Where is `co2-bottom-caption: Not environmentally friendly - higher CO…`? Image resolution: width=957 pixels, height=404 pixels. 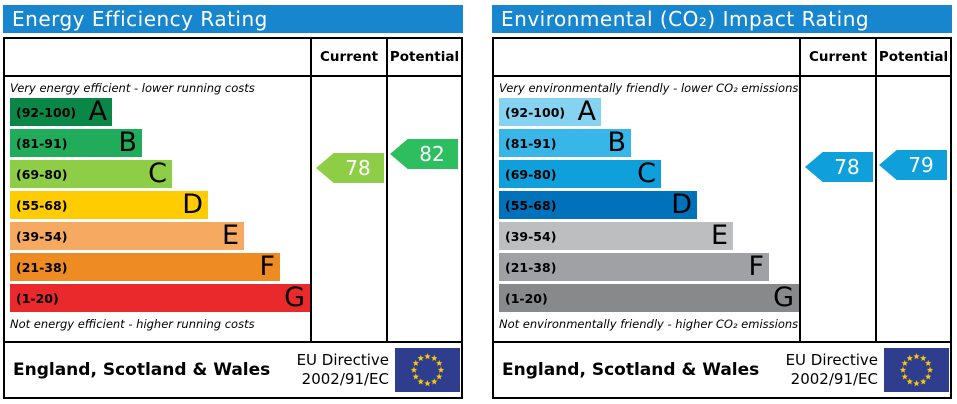 co2-bottom-caption: Not environmentally friendly - higher CO… is located at coordinates (649, 324).